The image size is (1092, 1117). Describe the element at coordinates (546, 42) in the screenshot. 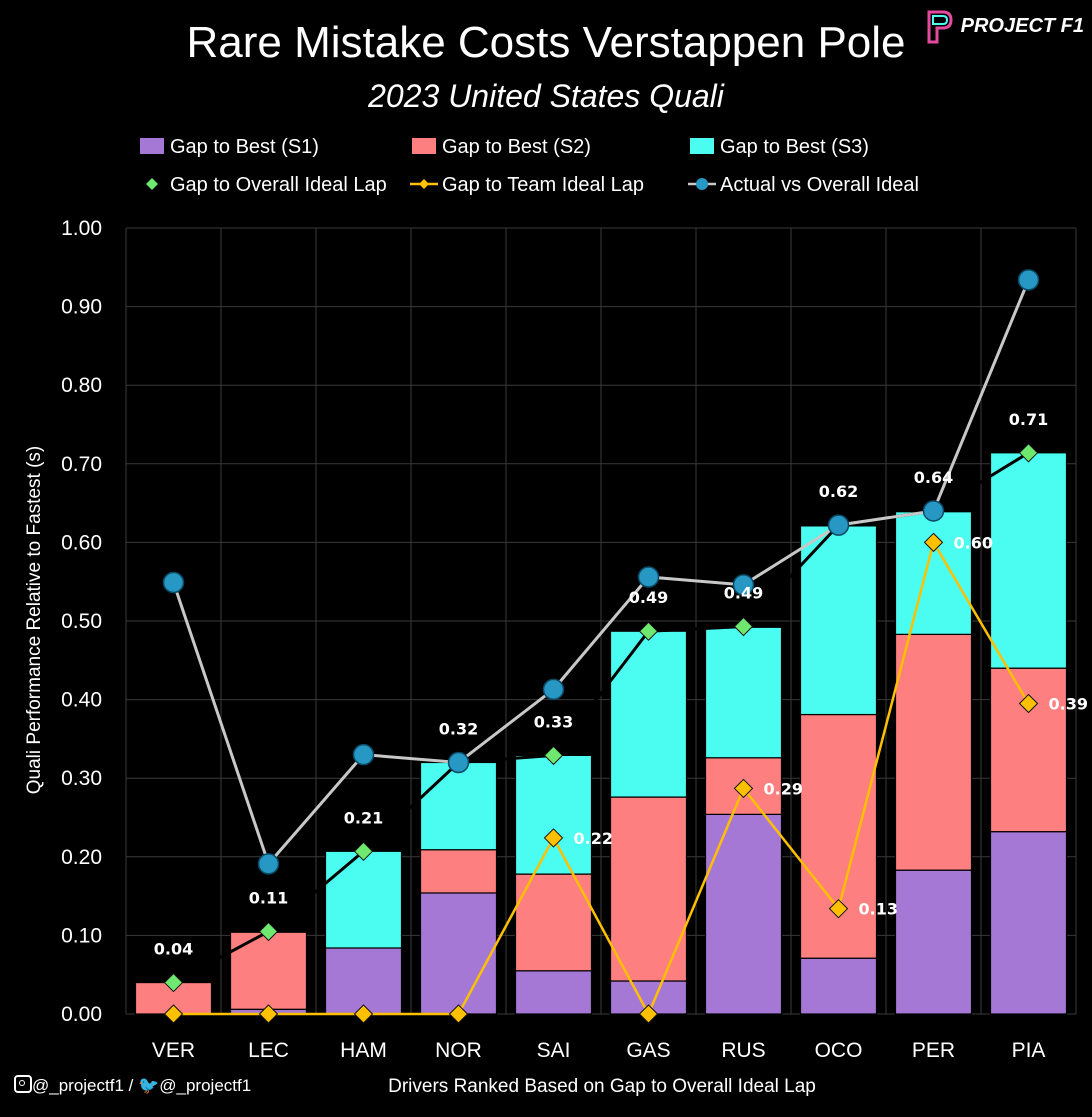

I see `chart-title: Rare Mistake Costs Verstappen Pole` at that location.